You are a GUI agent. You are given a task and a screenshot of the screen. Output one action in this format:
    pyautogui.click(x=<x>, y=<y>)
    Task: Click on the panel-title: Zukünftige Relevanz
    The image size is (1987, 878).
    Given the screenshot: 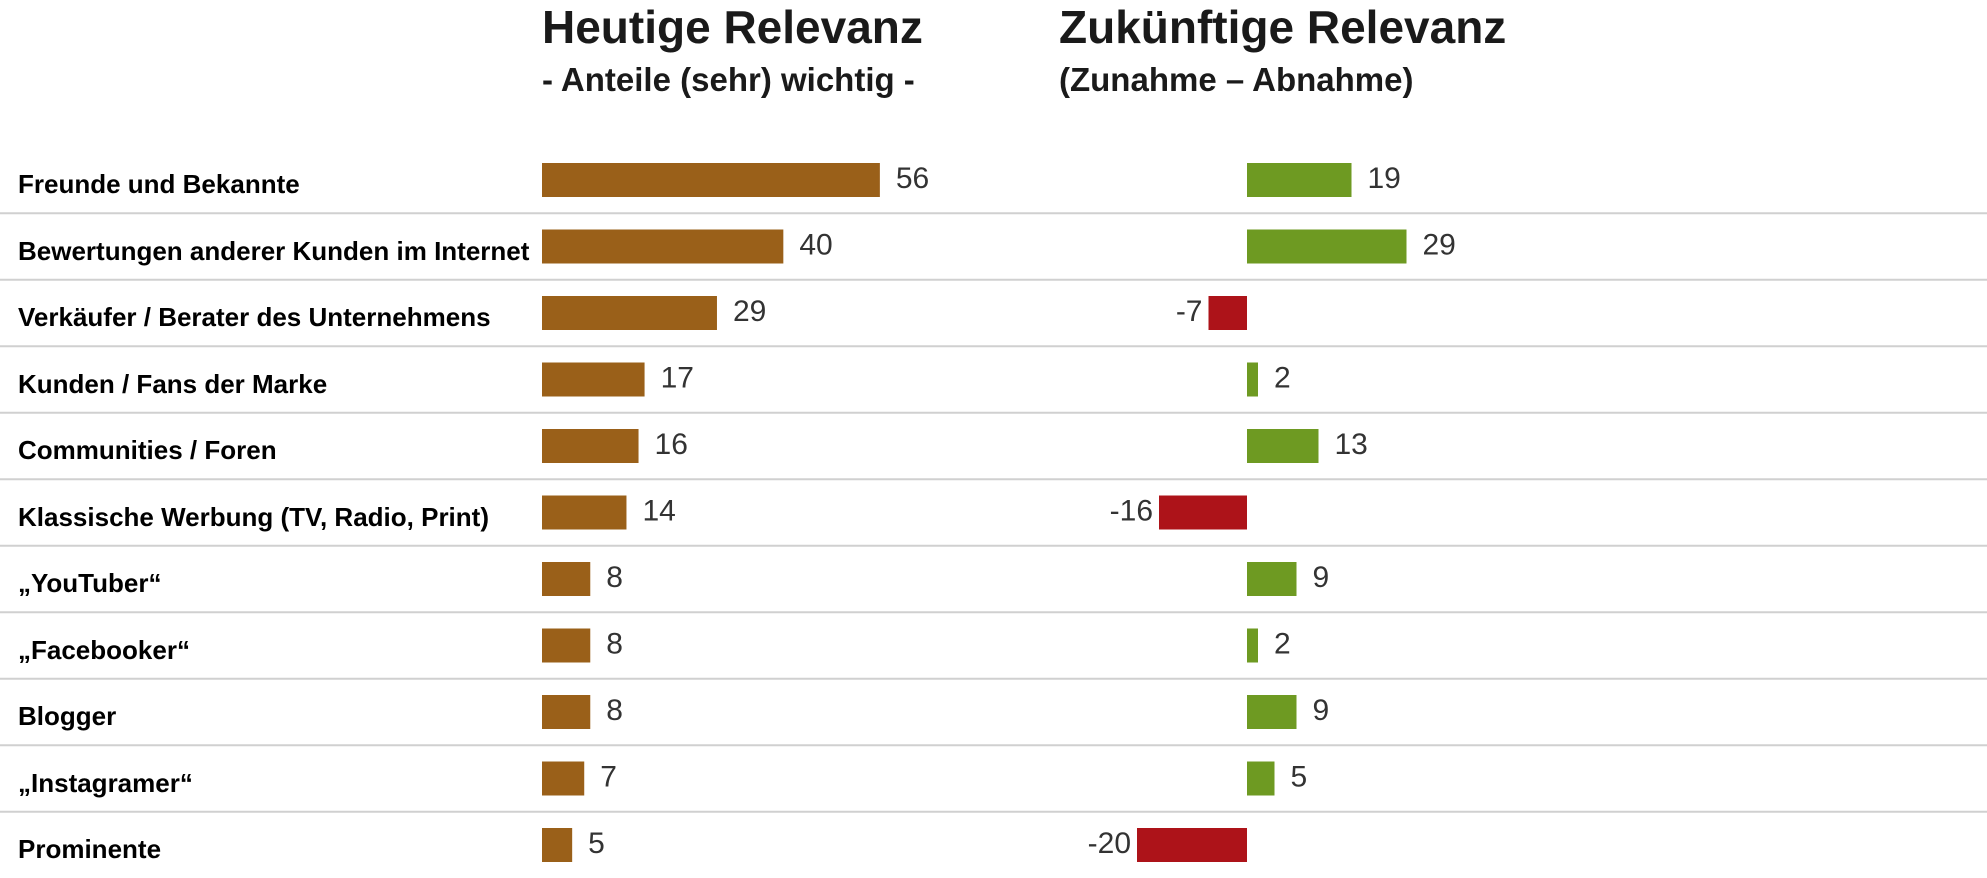 What is the action you would take?
    pyautogui.click(x=1282, y=27)
    